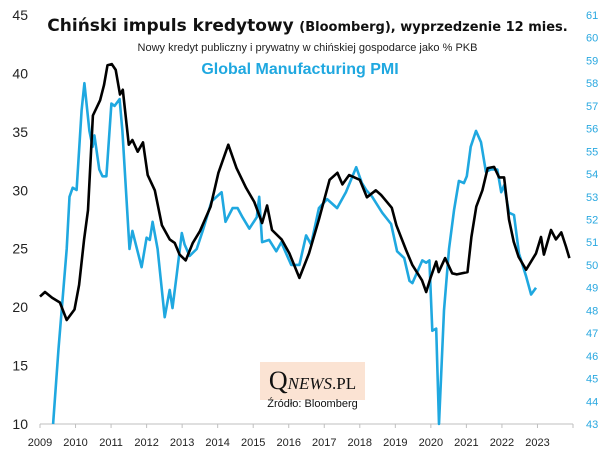 The width and height of the screenshot is (605, 458). I want to click on x-tick-label: 2014, so click(217, 443).